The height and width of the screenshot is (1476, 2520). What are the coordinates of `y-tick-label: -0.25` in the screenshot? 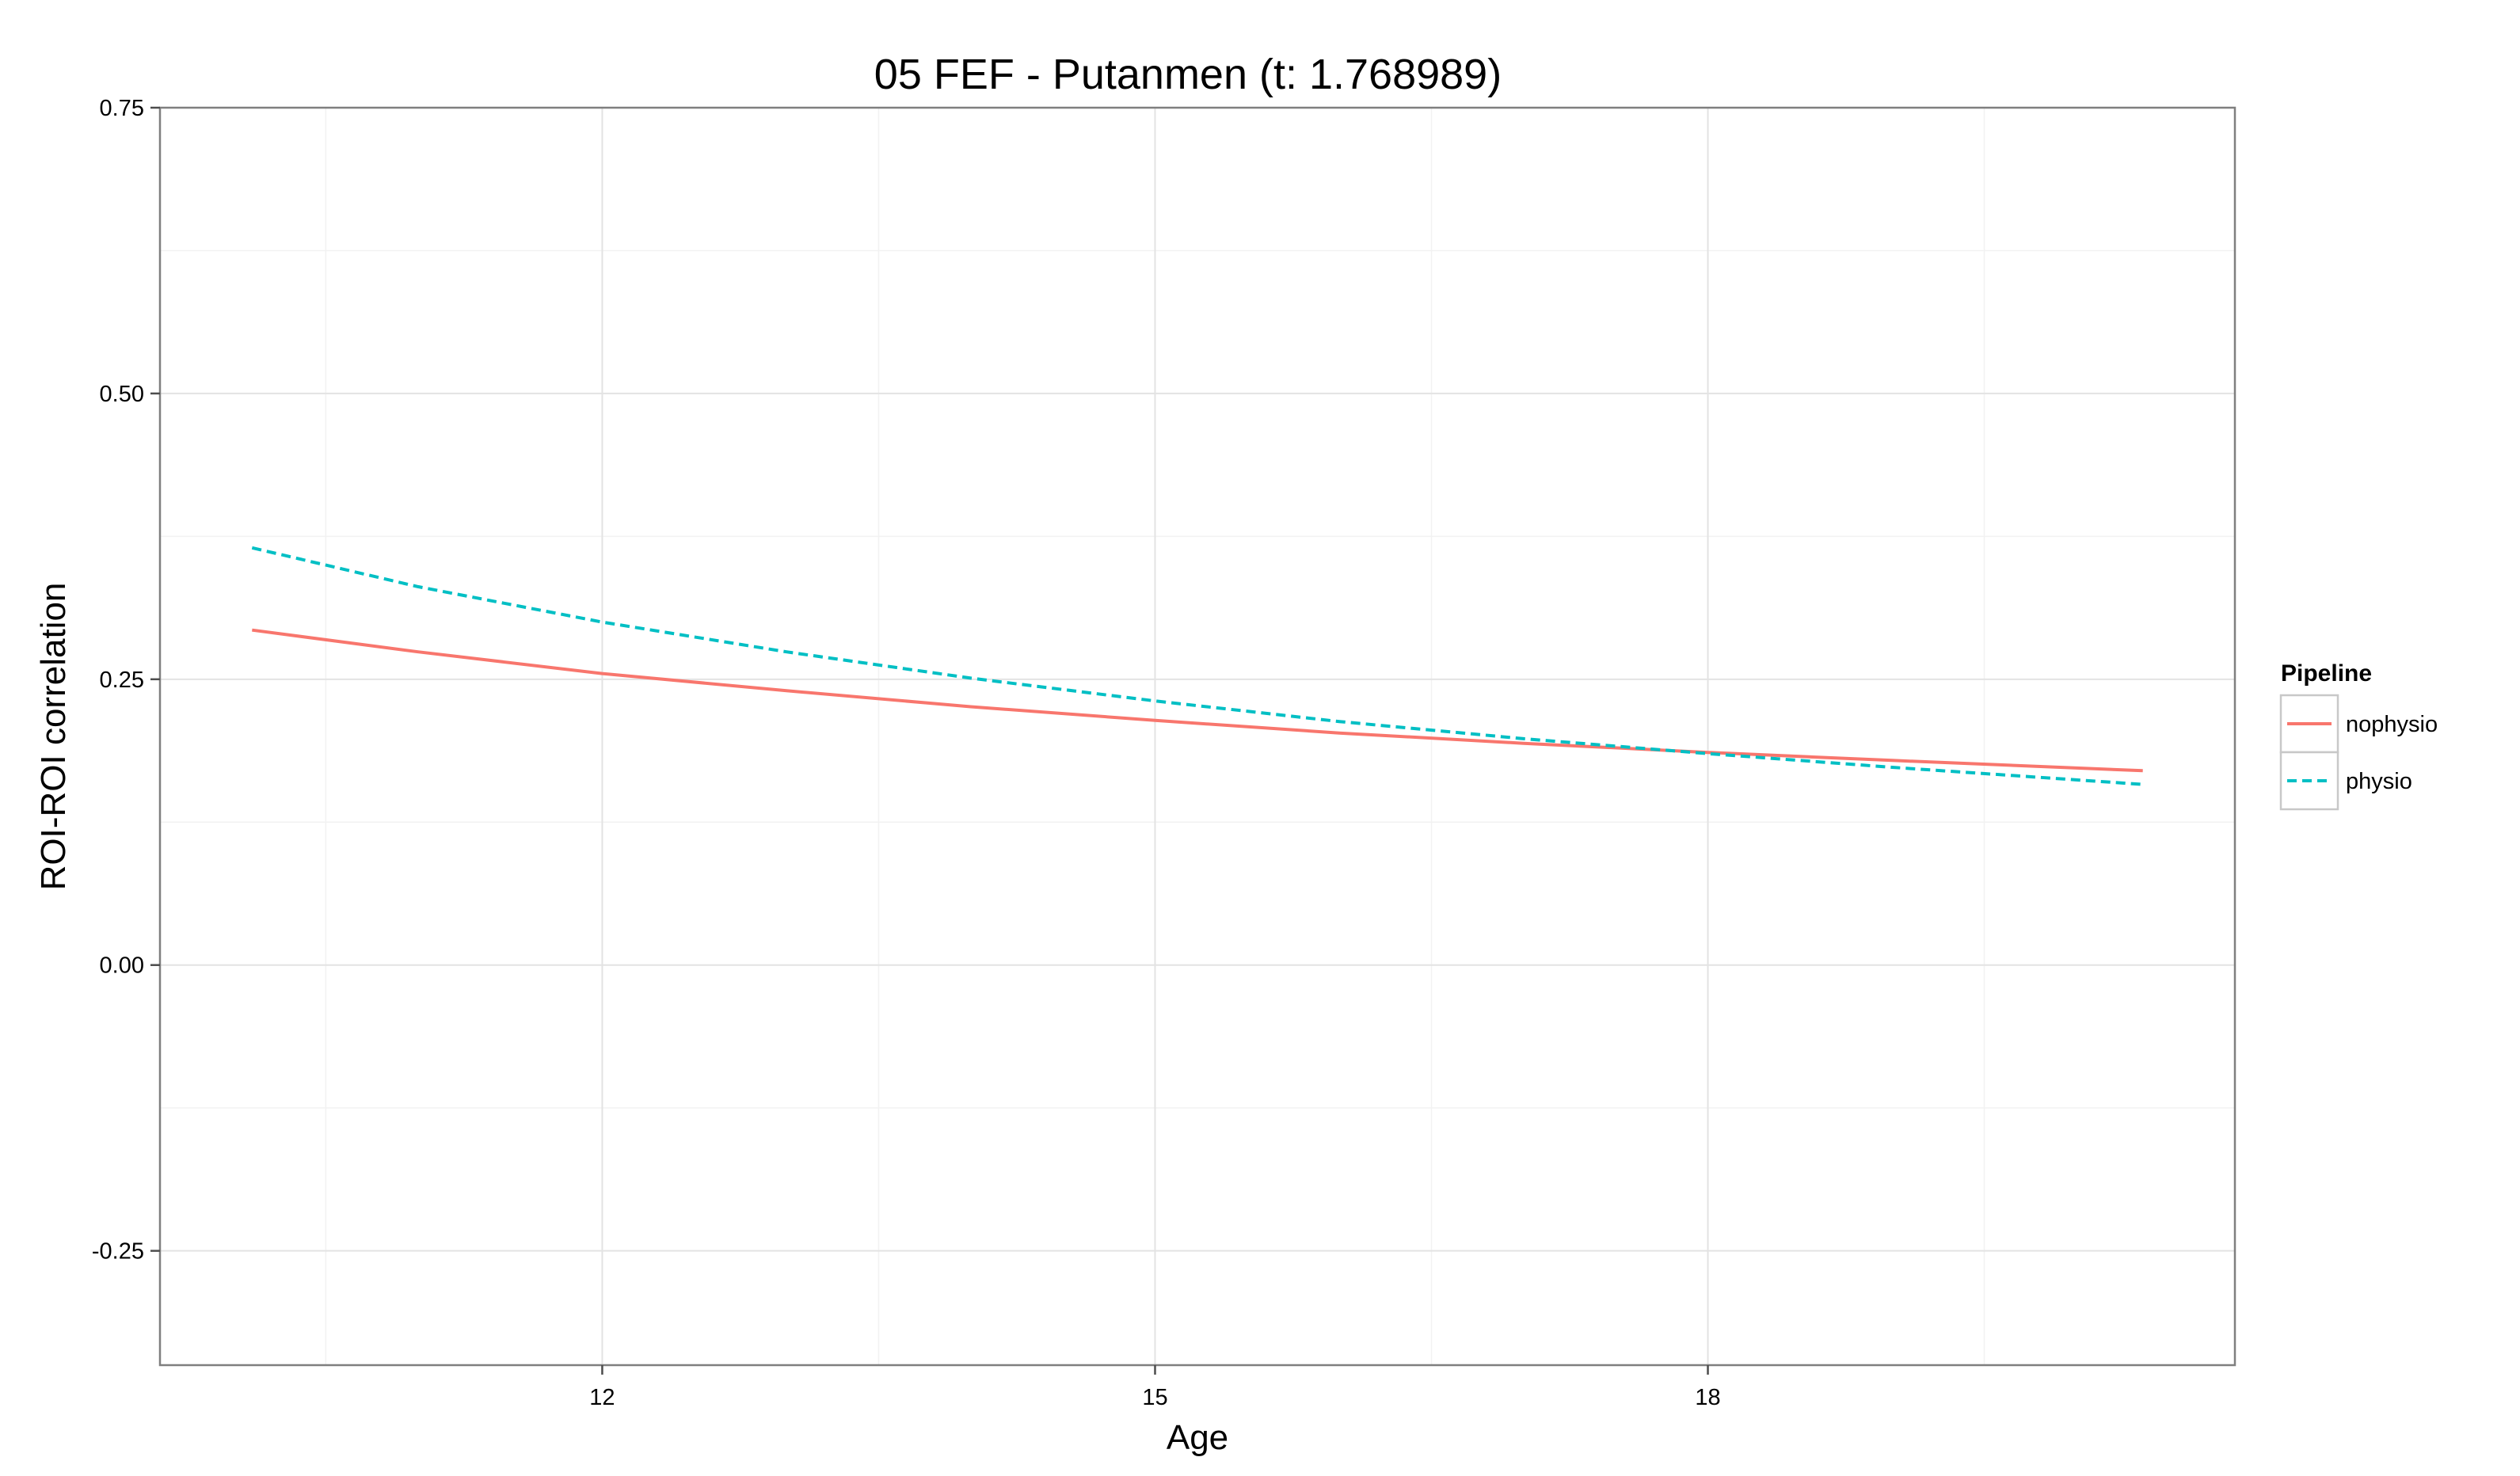 It's located at (118, 1252).